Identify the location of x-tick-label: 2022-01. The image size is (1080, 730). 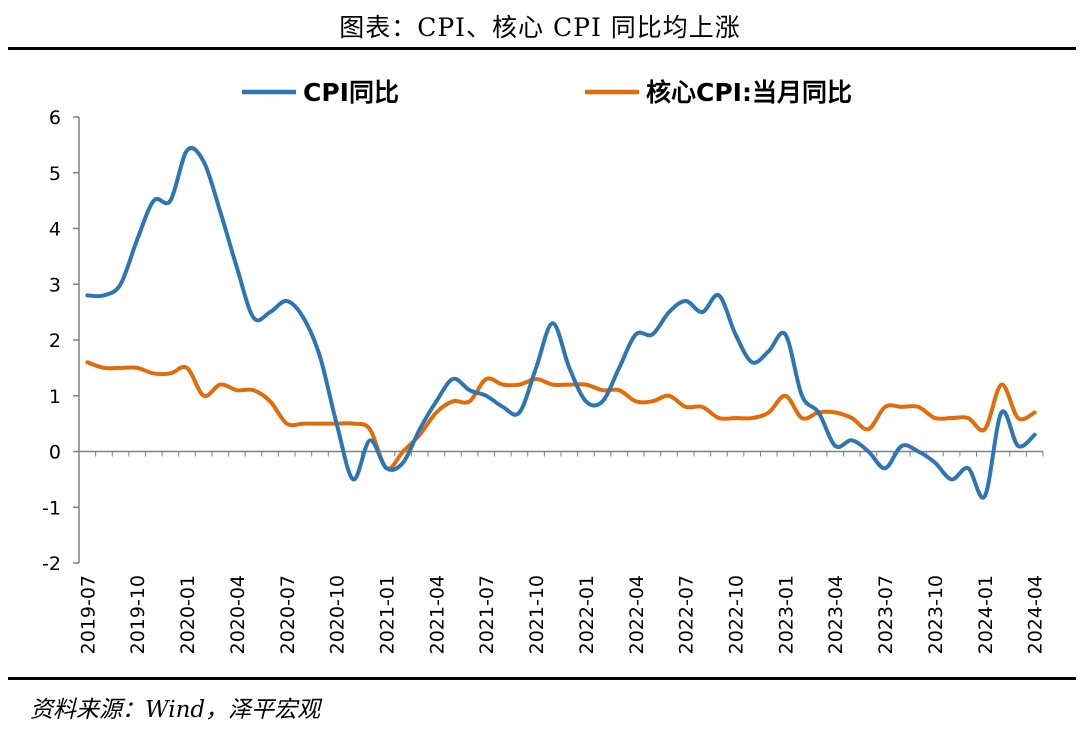
(587, 614).